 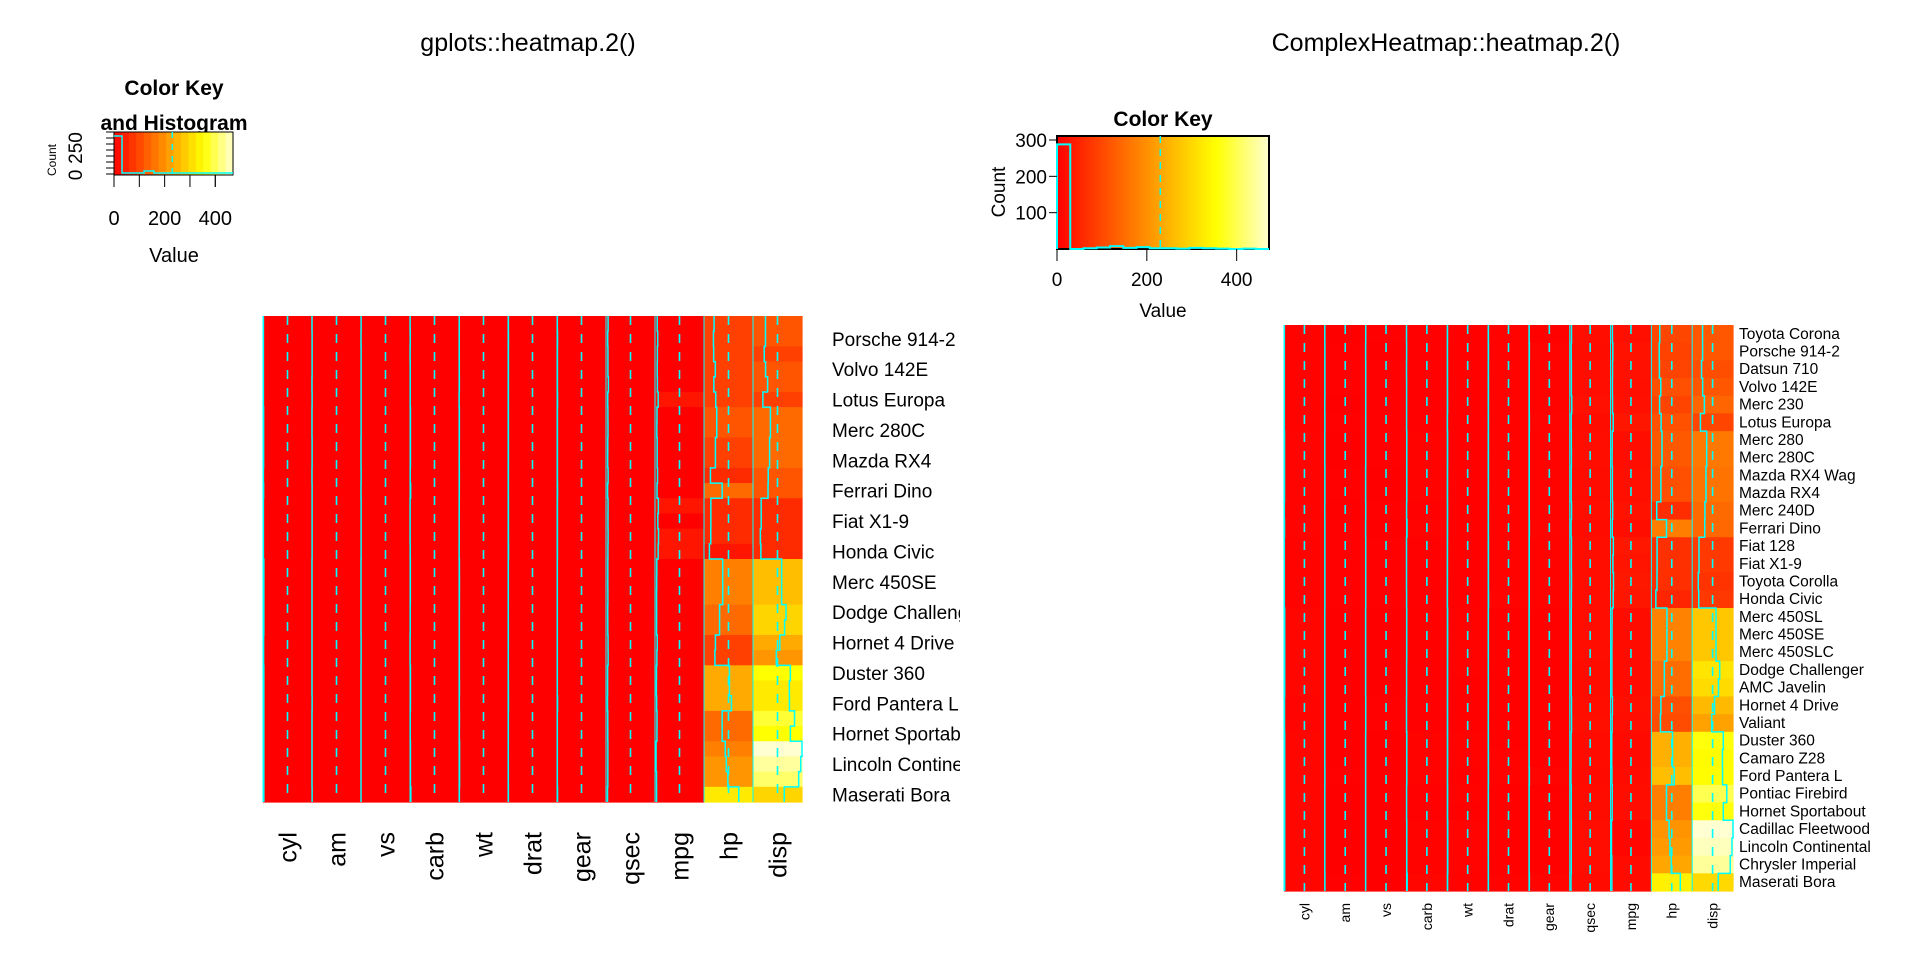 What do you see at coordinates (1549, 917) in the screenshot?
I see `column-label: gear` at bounding box center [1549, 917].